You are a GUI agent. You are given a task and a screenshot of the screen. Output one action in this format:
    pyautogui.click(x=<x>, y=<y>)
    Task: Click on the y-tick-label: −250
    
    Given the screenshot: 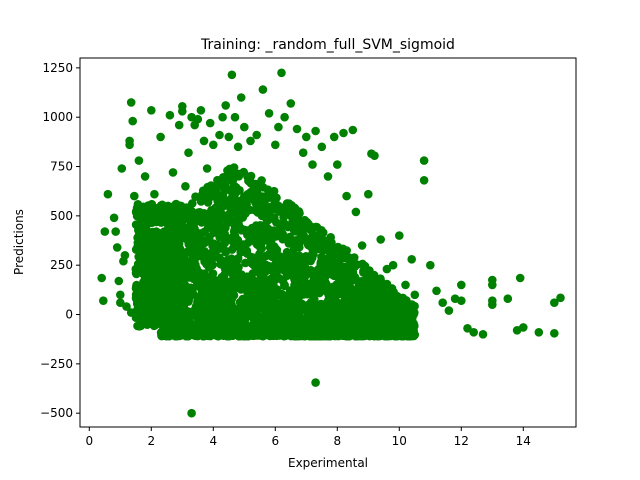 What is the action you would take?
    pyautogui.click(x=56, y=364)
    